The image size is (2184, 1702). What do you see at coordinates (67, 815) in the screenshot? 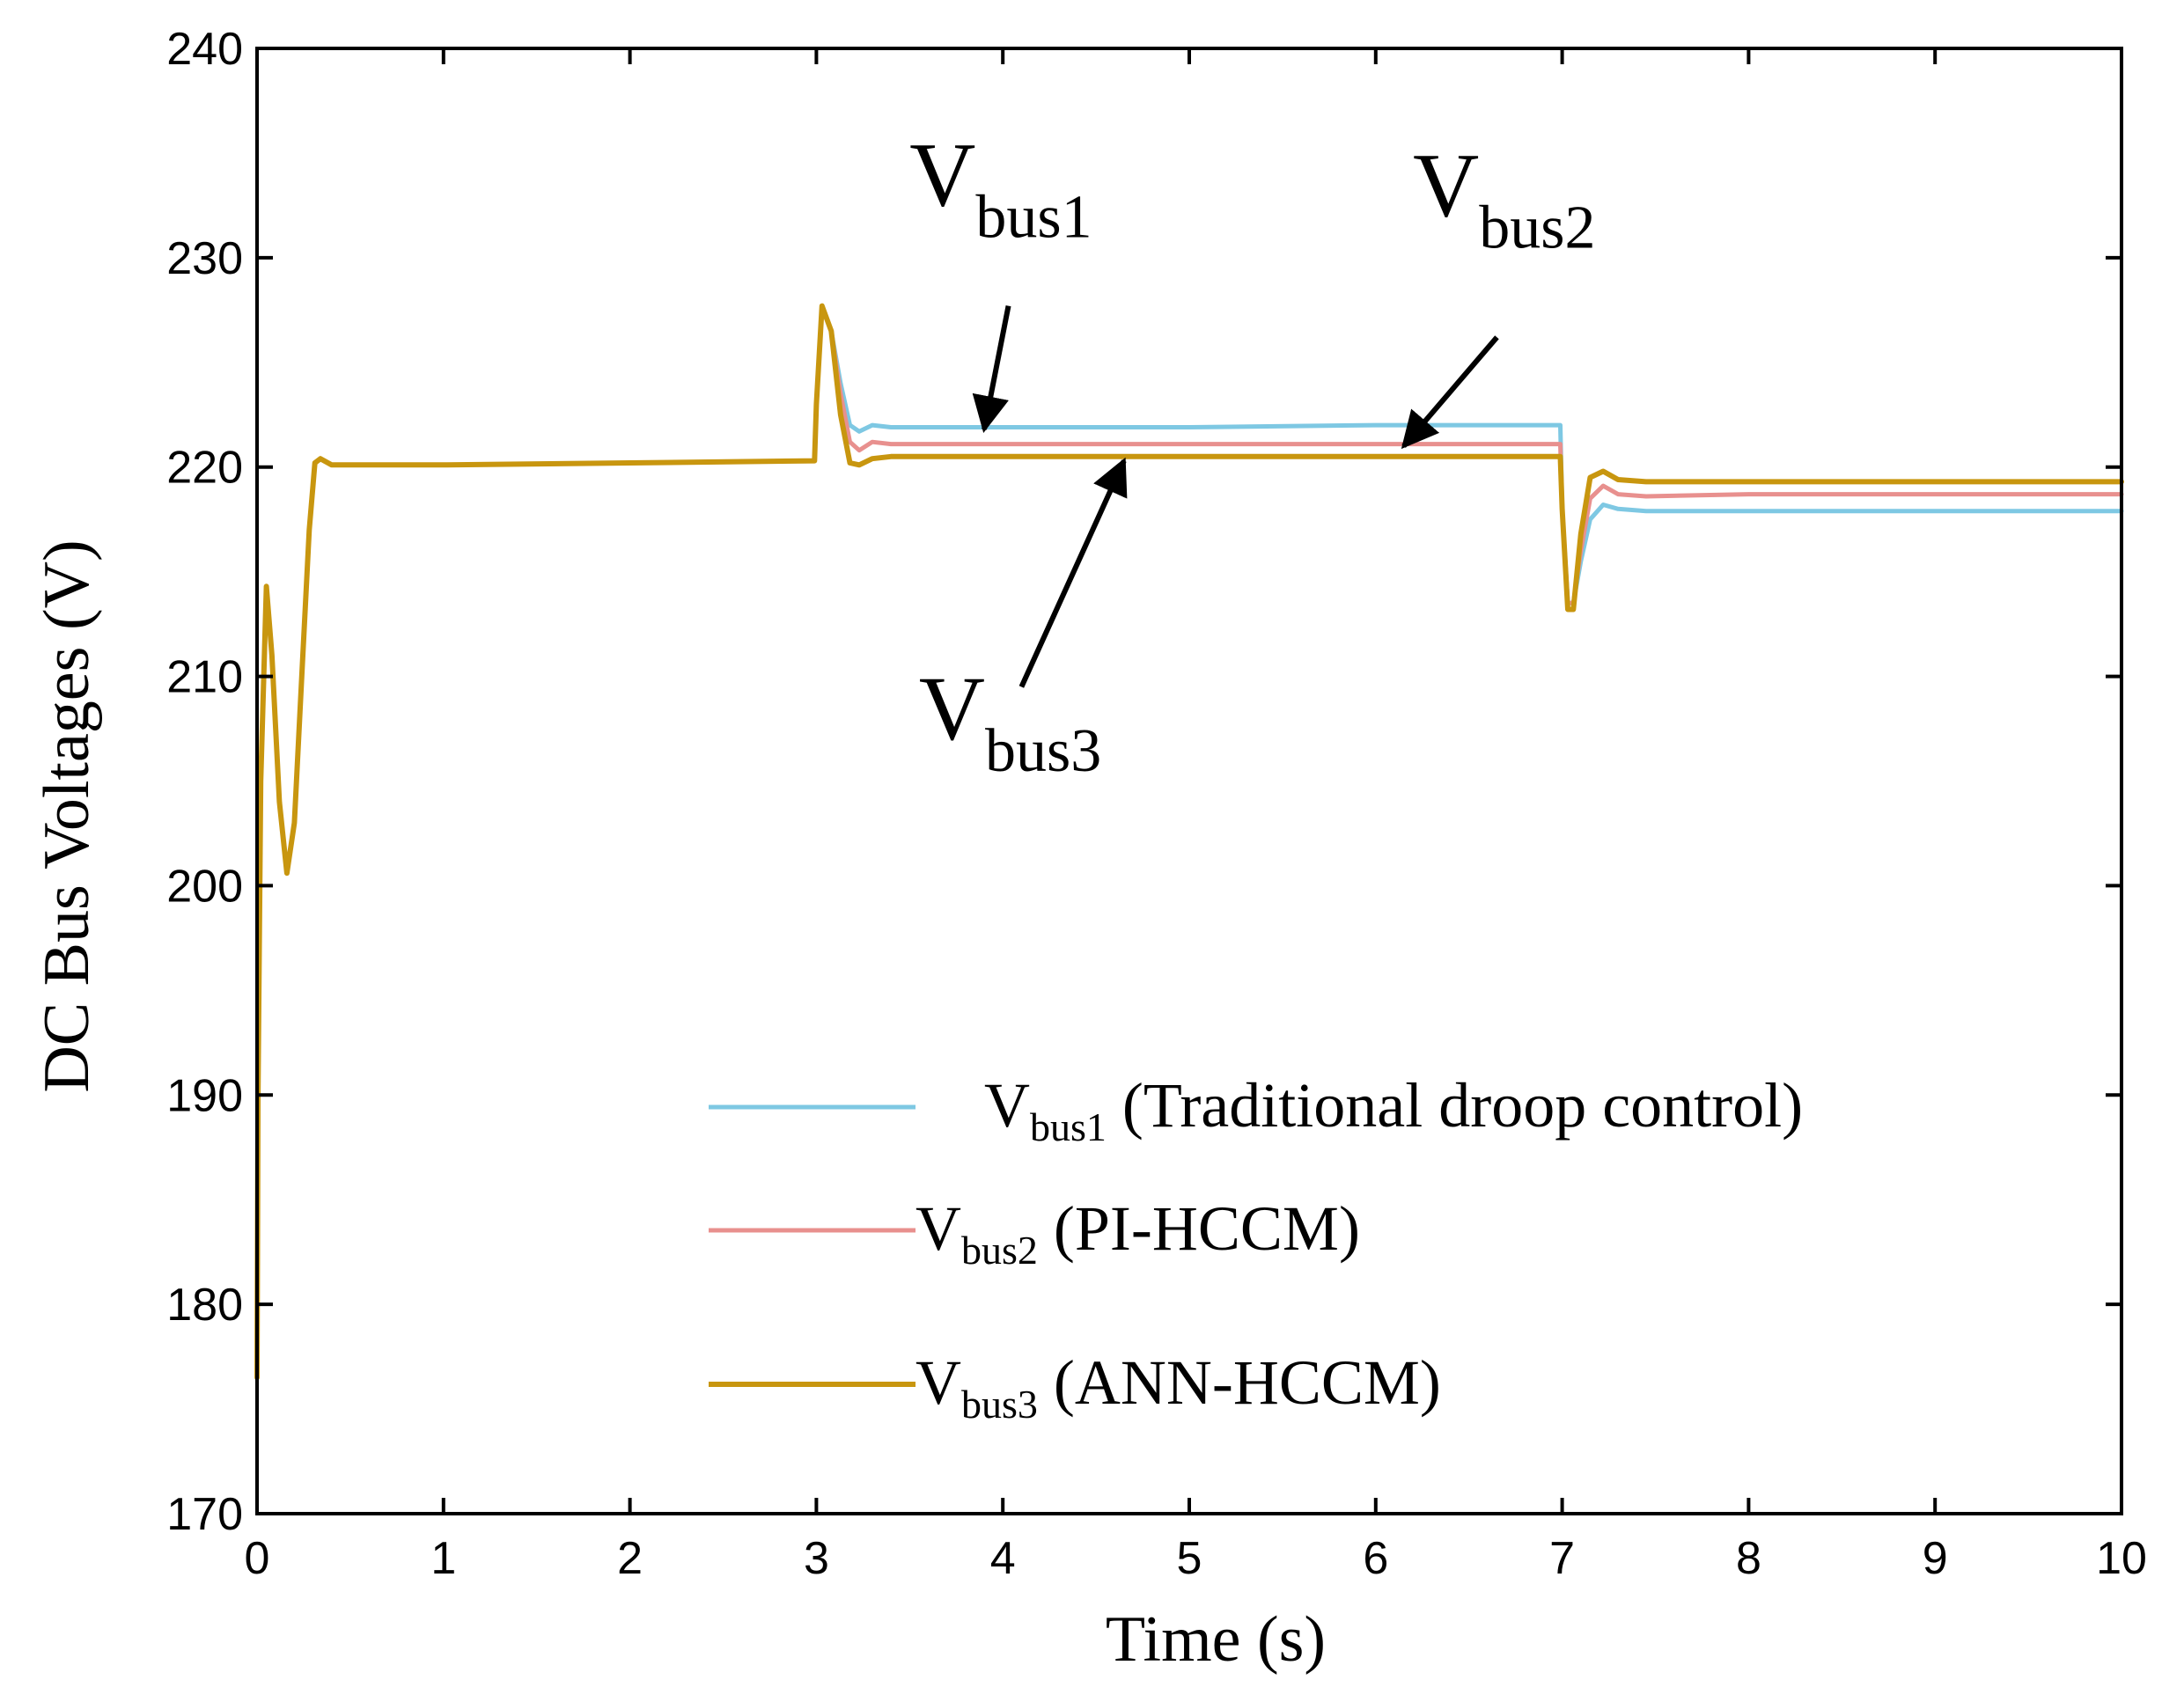
I see `y-axis-title: DC Bus Voltages (V)` at bounding box center [67, 815].